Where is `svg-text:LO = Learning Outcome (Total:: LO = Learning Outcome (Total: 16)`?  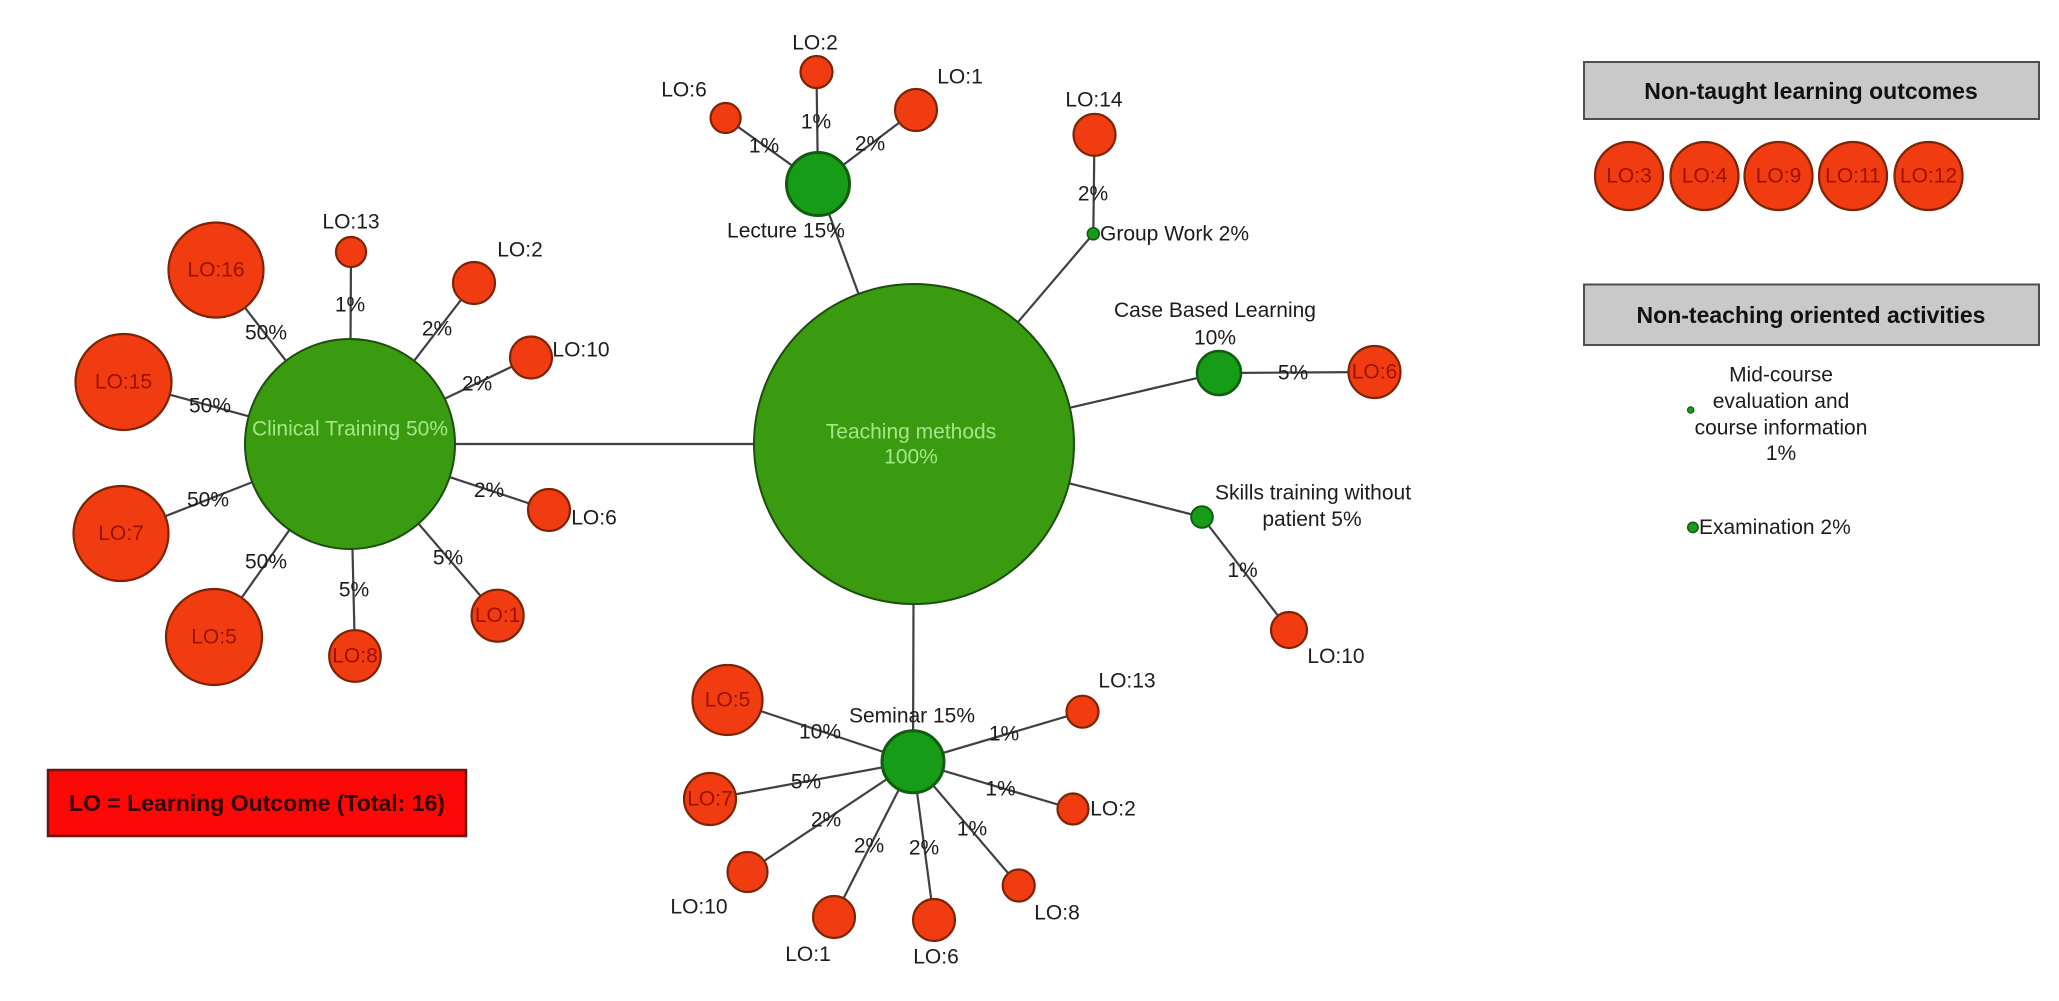
svg-text:LO = Learning Outcome (Total:: LO = Learning Outcome (Total: 16) is located at coordinates (257, 803).